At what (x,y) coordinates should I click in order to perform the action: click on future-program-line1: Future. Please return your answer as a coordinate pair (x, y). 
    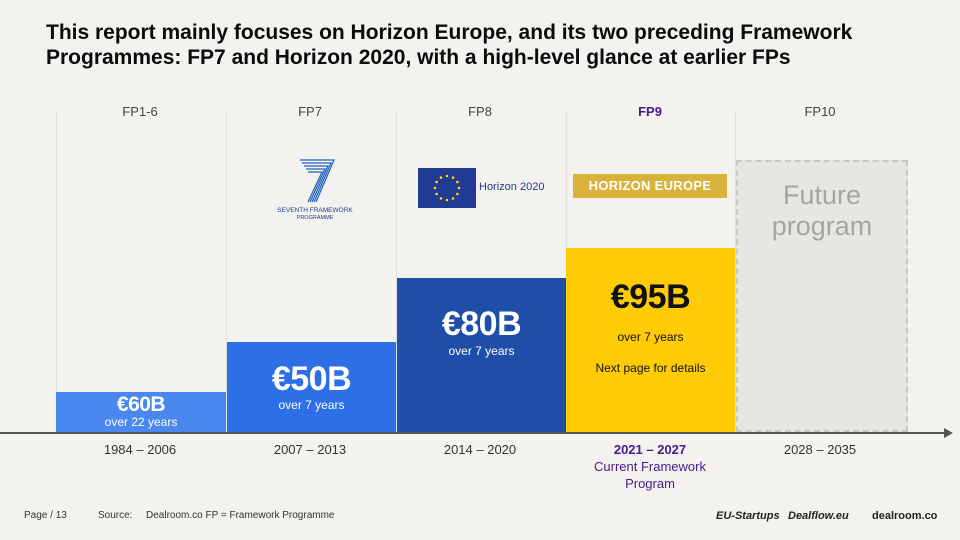
    Looking at the image, I should click on (822, 195).